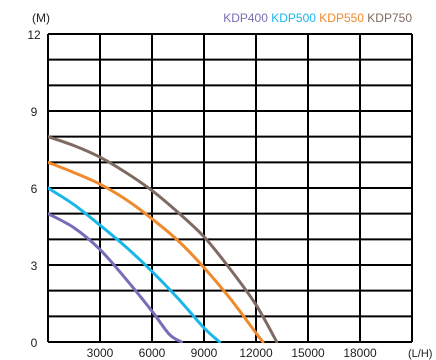 Image resolution: width=436 pixels, height=360 pixels. Describe the element at coordinates (340, 18) in the screenshot. I see `legend-item-KDP550: KDP550` at that location.